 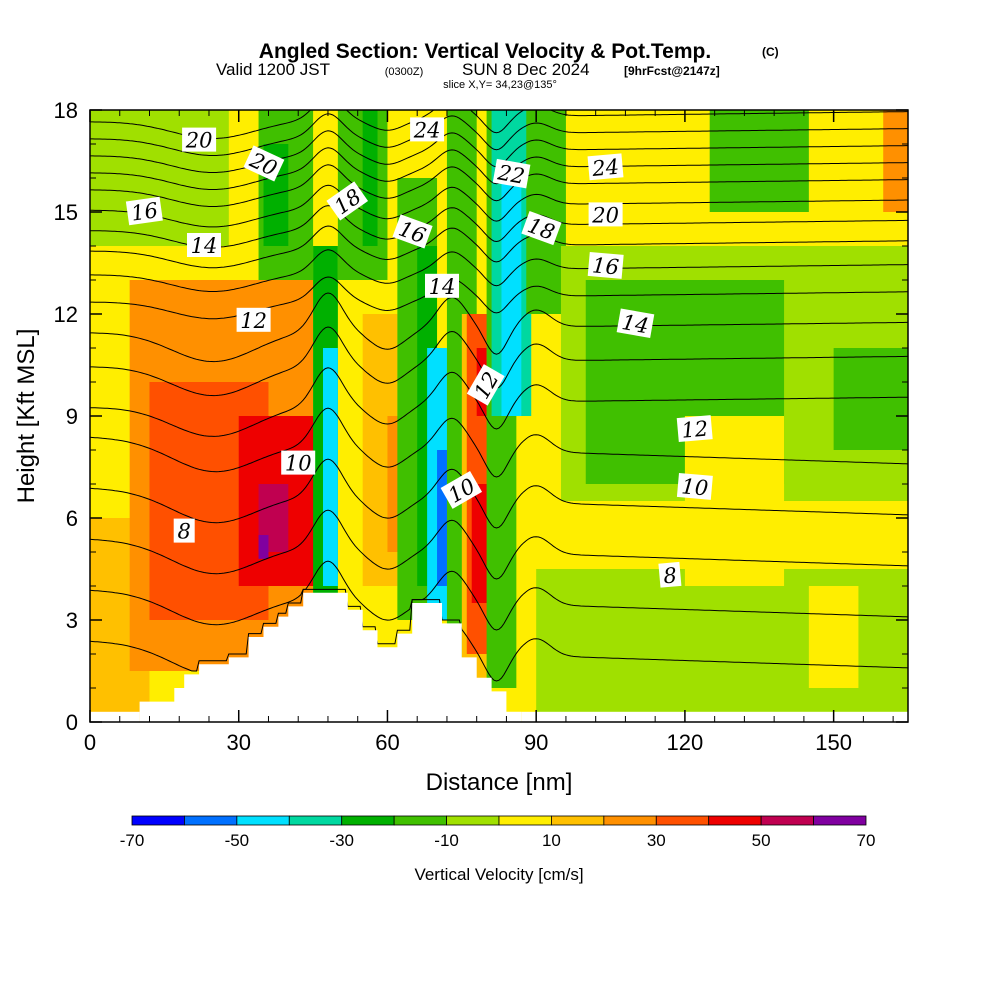 What do you see at coordinates (770, 52) in the screenshot?
I see `chart-title-unit: (C)` at bounding box center [770, 52].